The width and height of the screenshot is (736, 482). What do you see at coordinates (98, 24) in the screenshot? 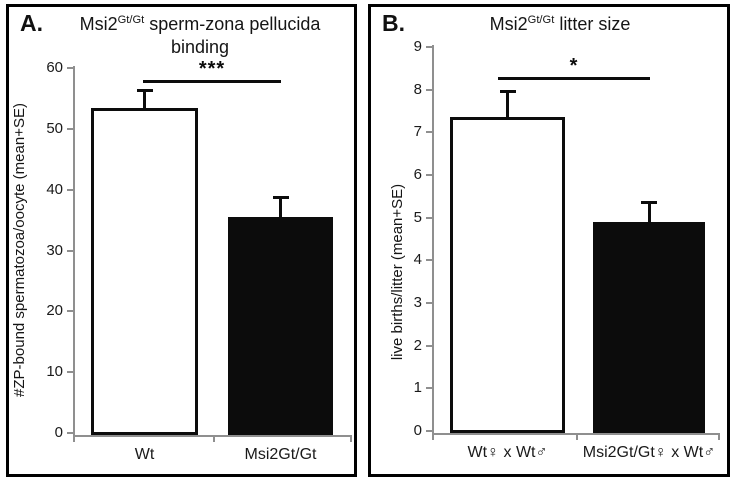
I see `panel-a-title-gene: Msi2` at bounding box center [98, 24].